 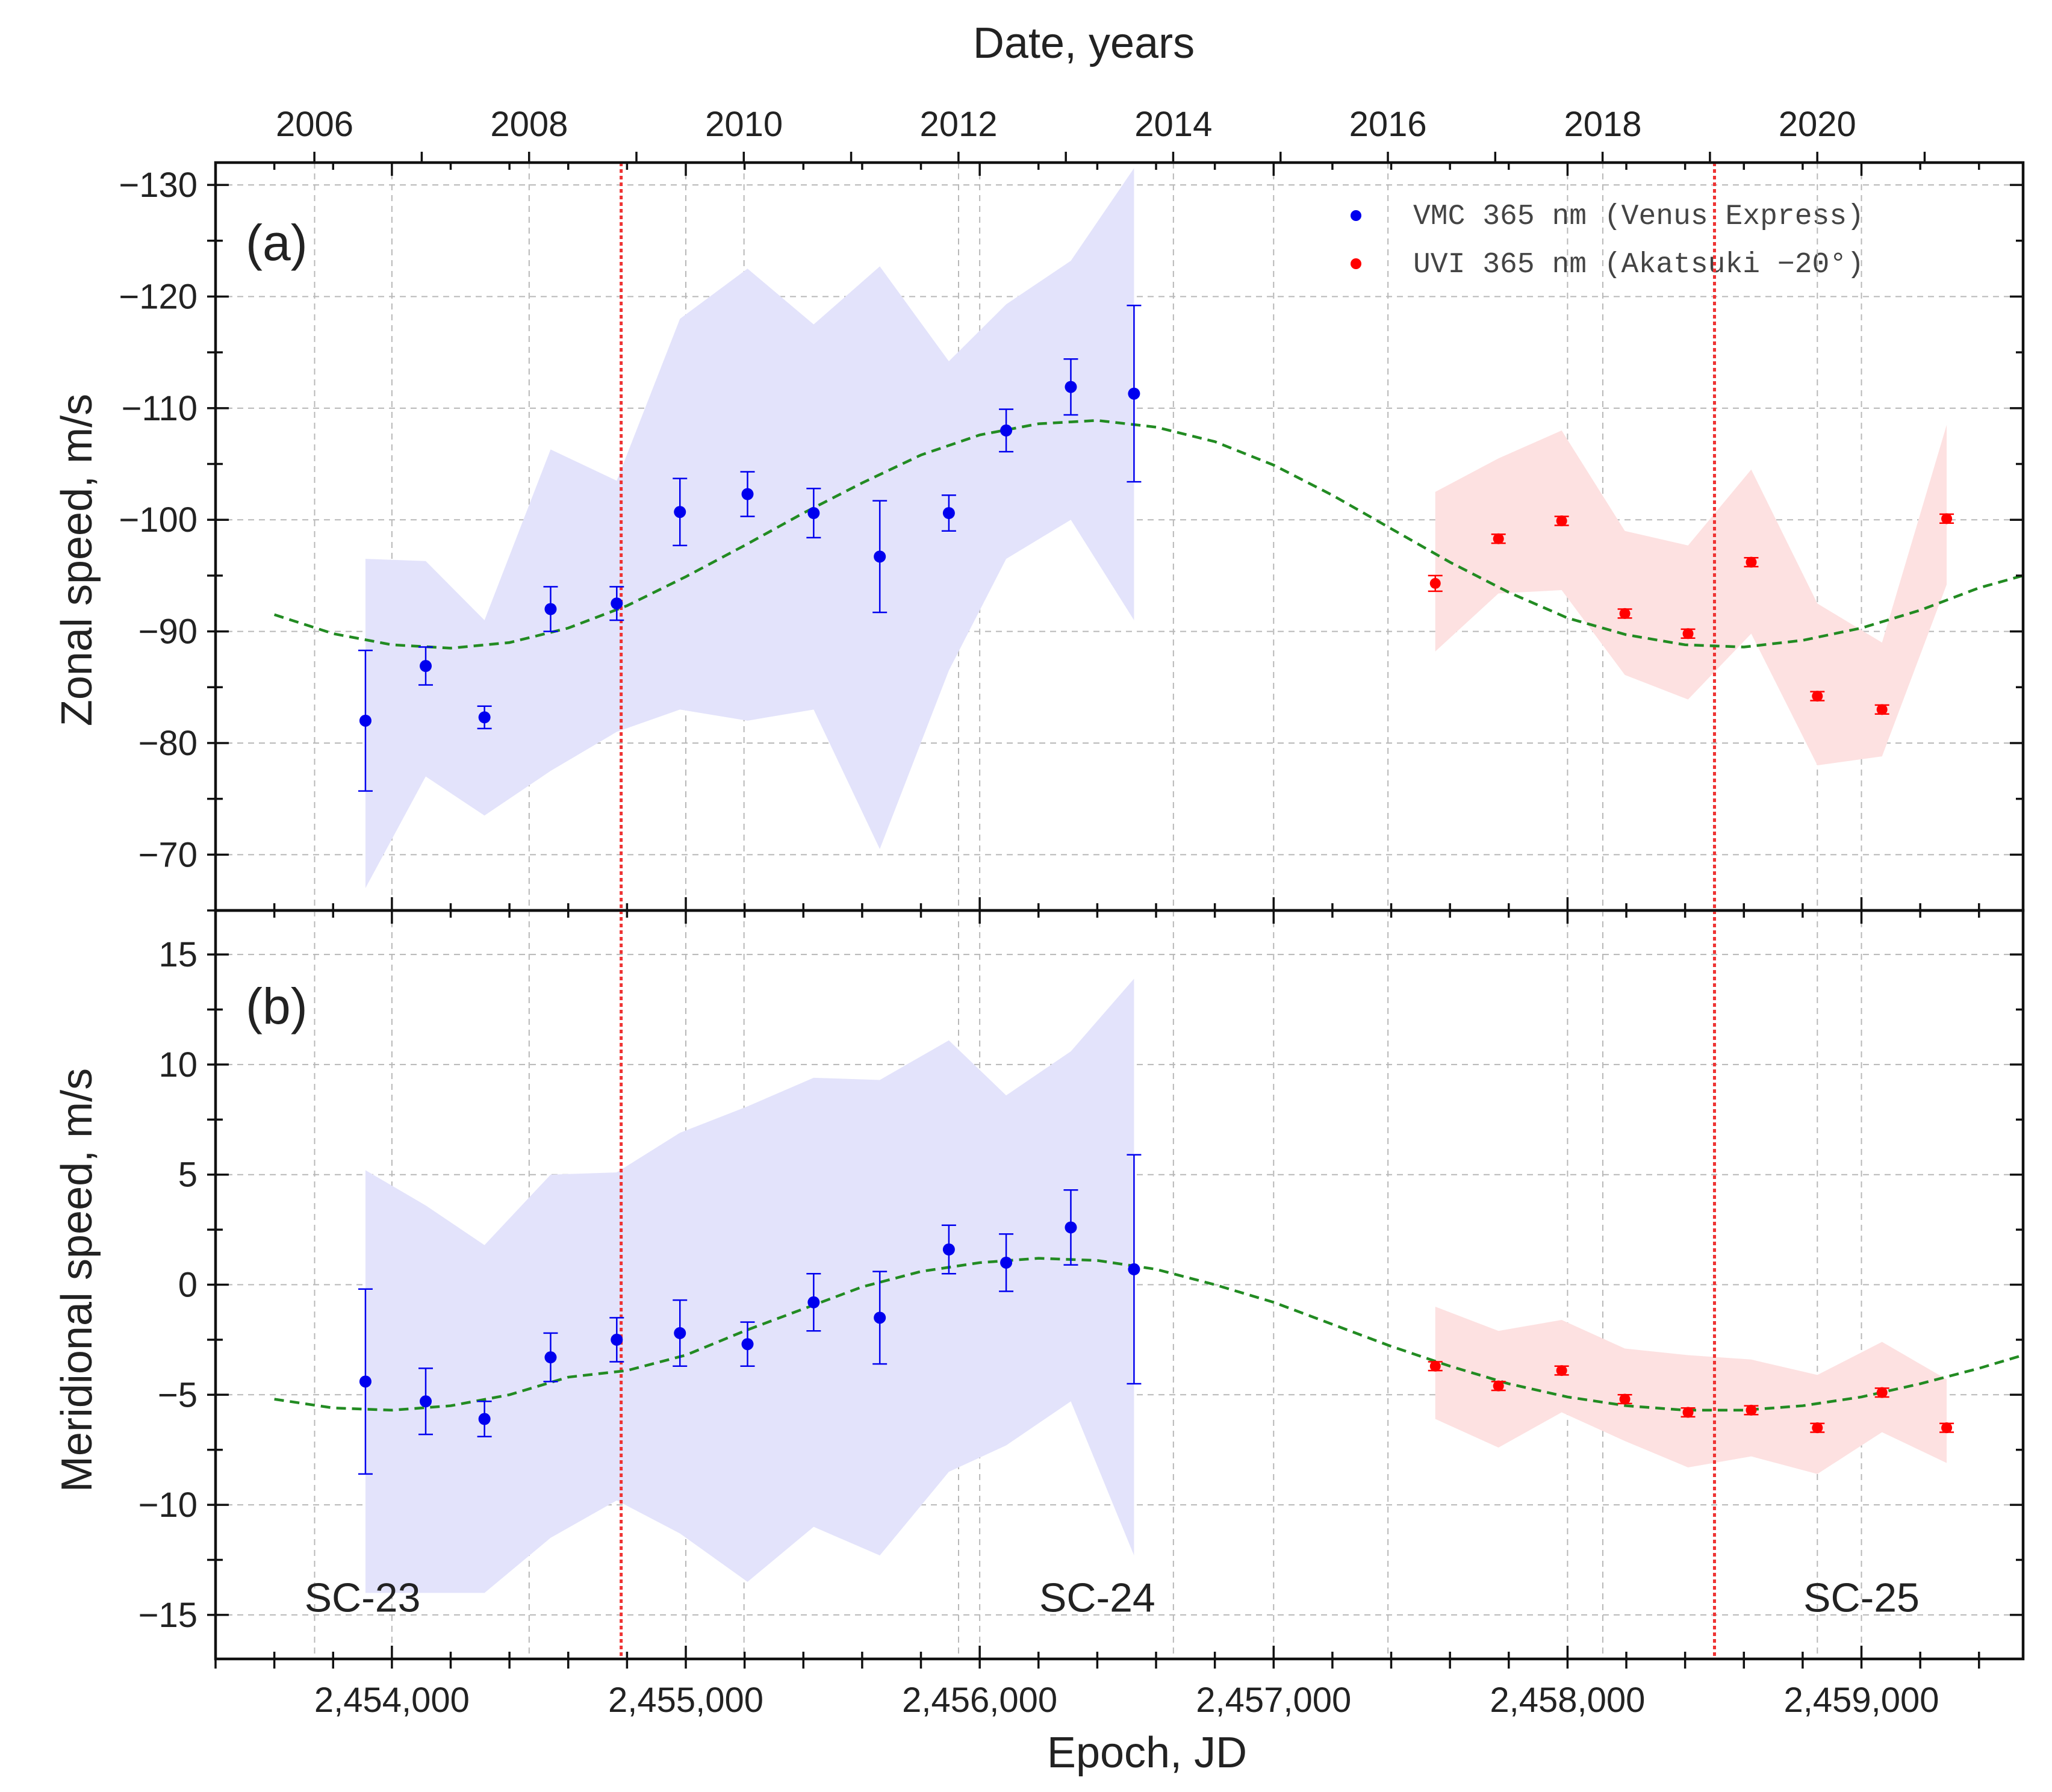 I want to click on panel-a-year-label: 2016, so click(x=1388, y=125).